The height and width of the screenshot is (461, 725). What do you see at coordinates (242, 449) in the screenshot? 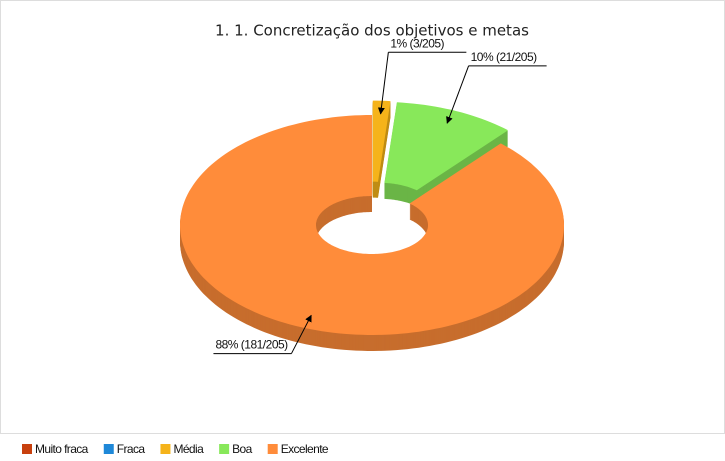
I see `legend-label: Boa` at bounding box center [242, 449].